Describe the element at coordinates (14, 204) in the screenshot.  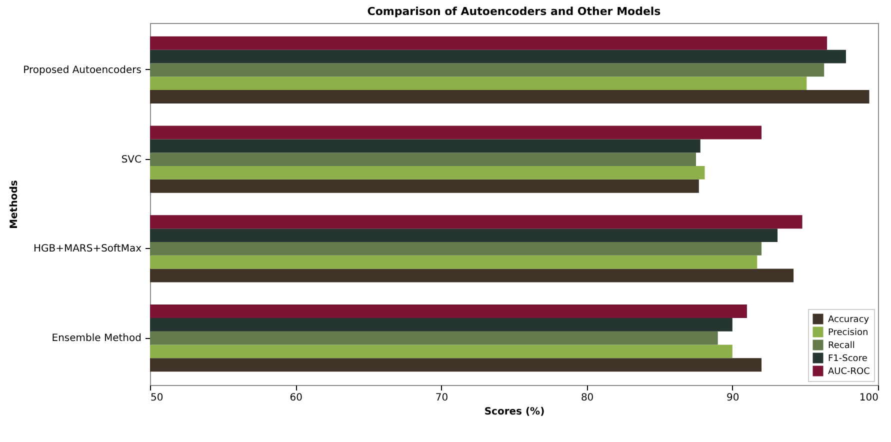
I see `y-axis-title: Methods` at that location.